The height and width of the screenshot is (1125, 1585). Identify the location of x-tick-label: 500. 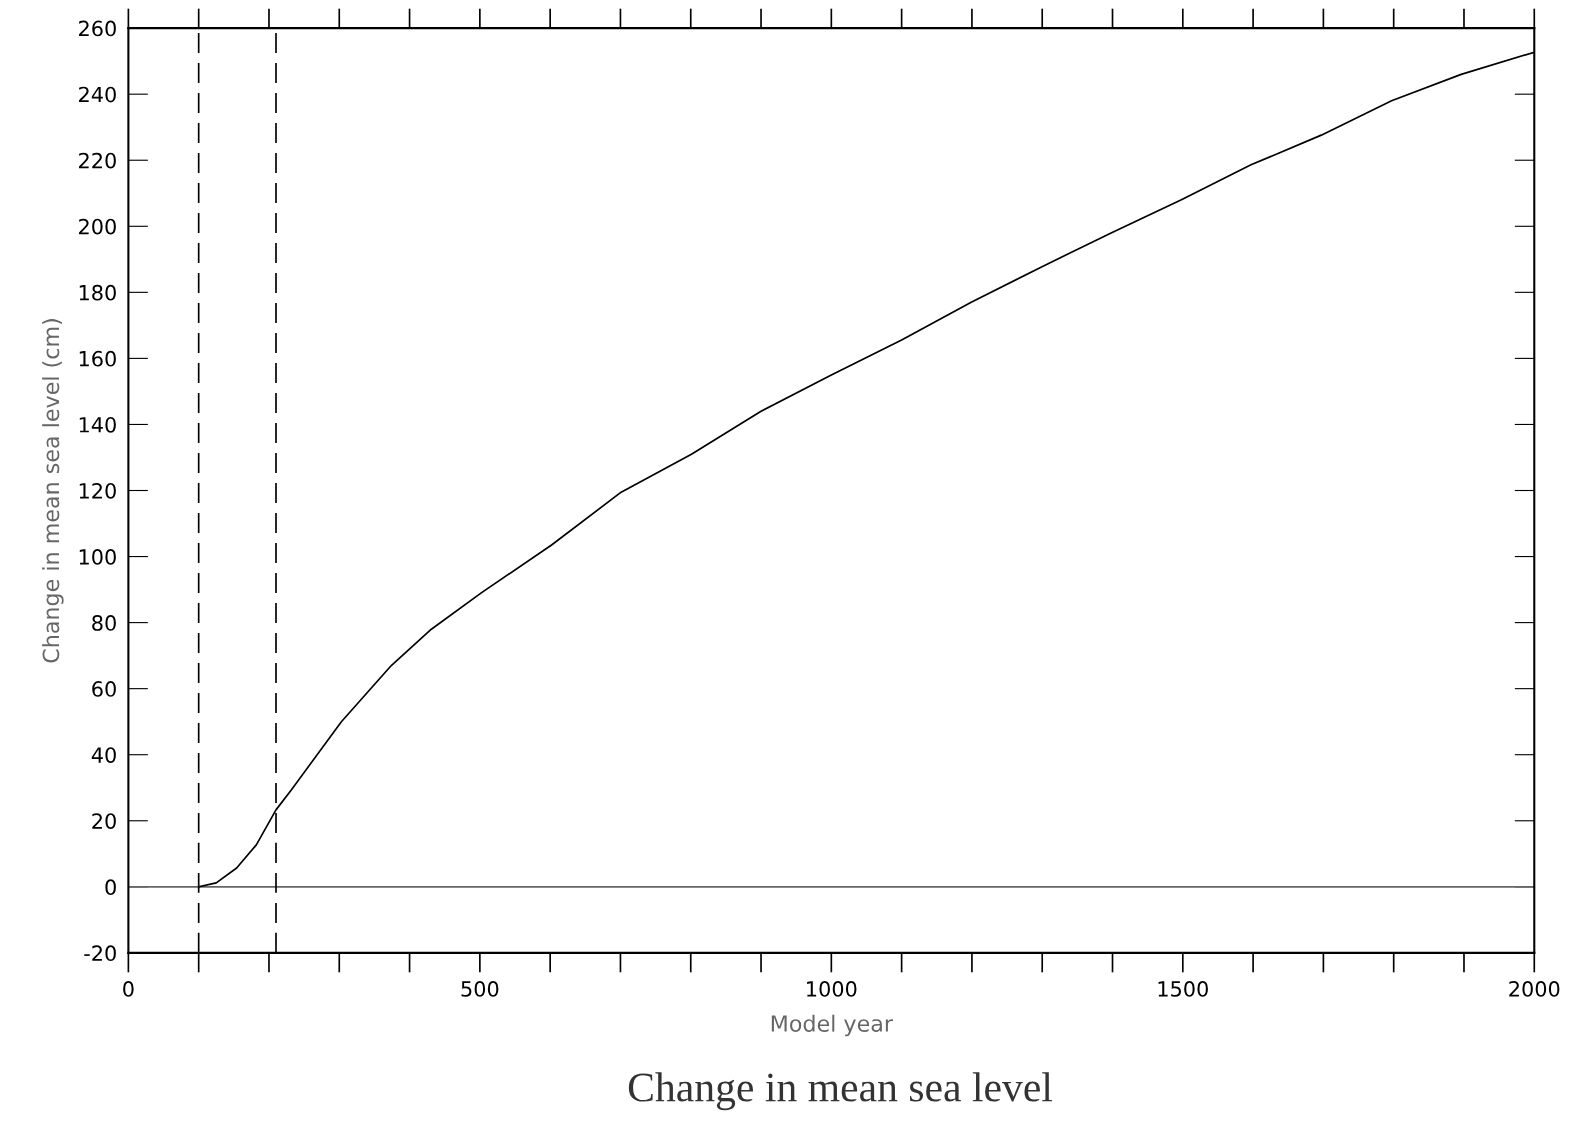
(480, 989).